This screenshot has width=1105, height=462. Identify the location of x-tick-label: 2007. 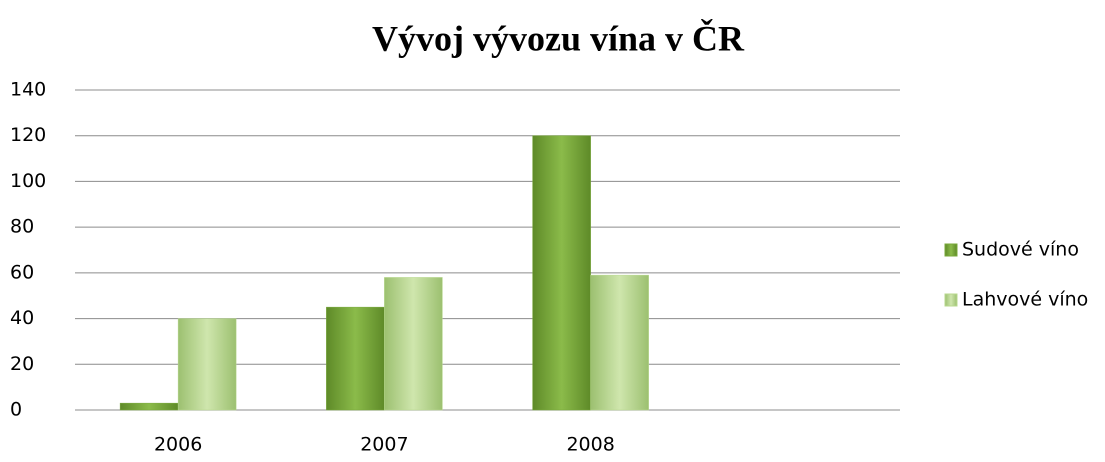
(384, 445).